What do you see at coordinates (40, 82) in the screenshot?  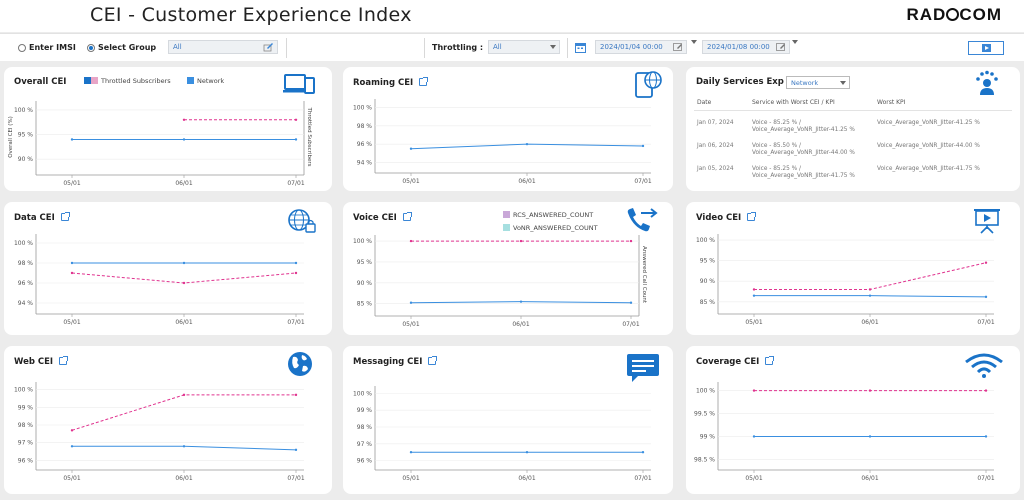 I see `panel-title: Overall CEI` at bounding box center [40, 82].